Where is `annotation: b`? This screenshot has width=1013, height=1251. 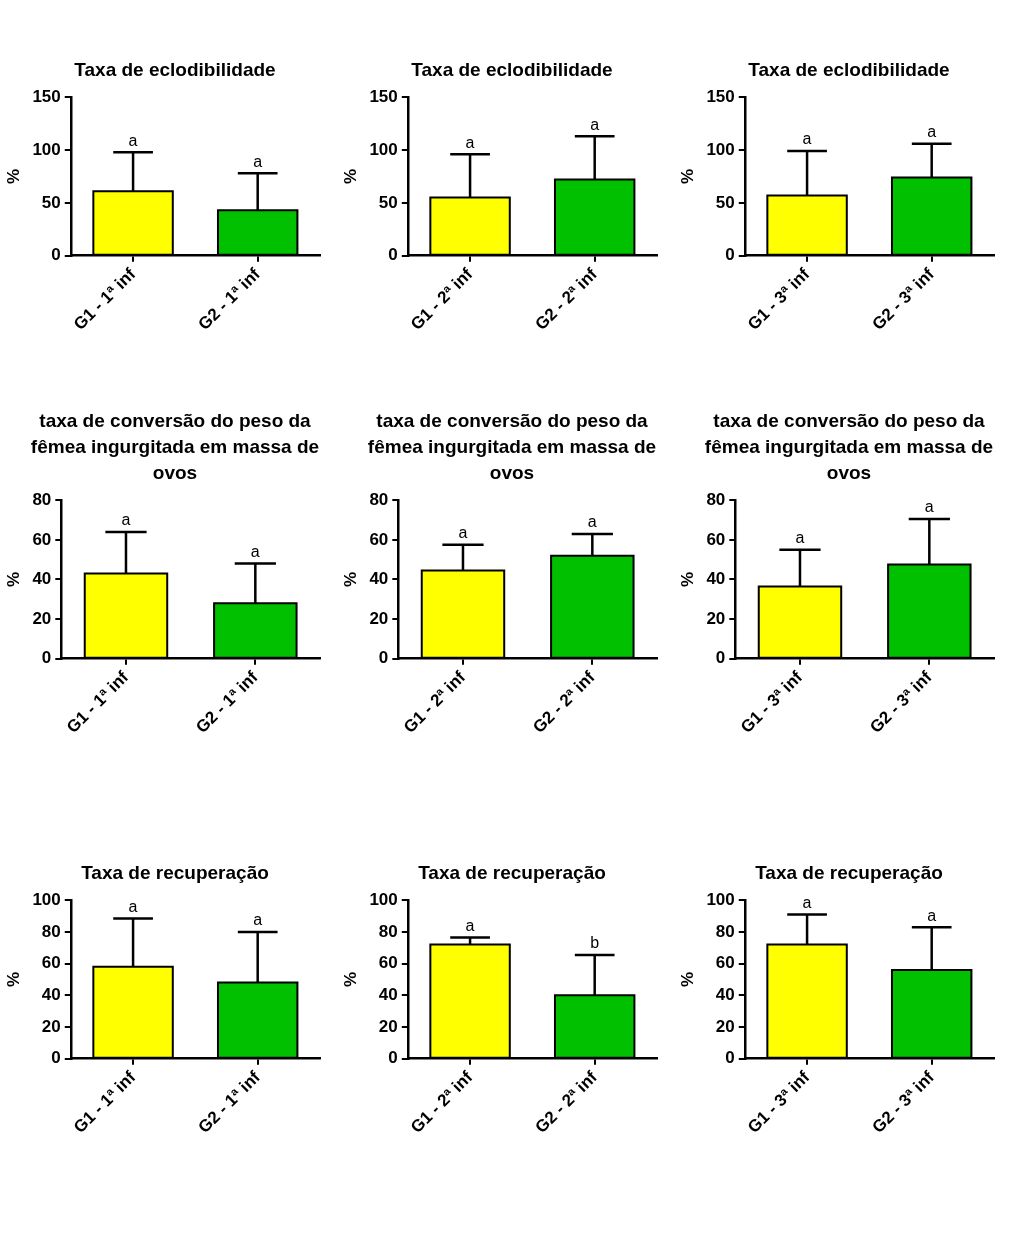
annotation: b is located at coordinates (595, 943).